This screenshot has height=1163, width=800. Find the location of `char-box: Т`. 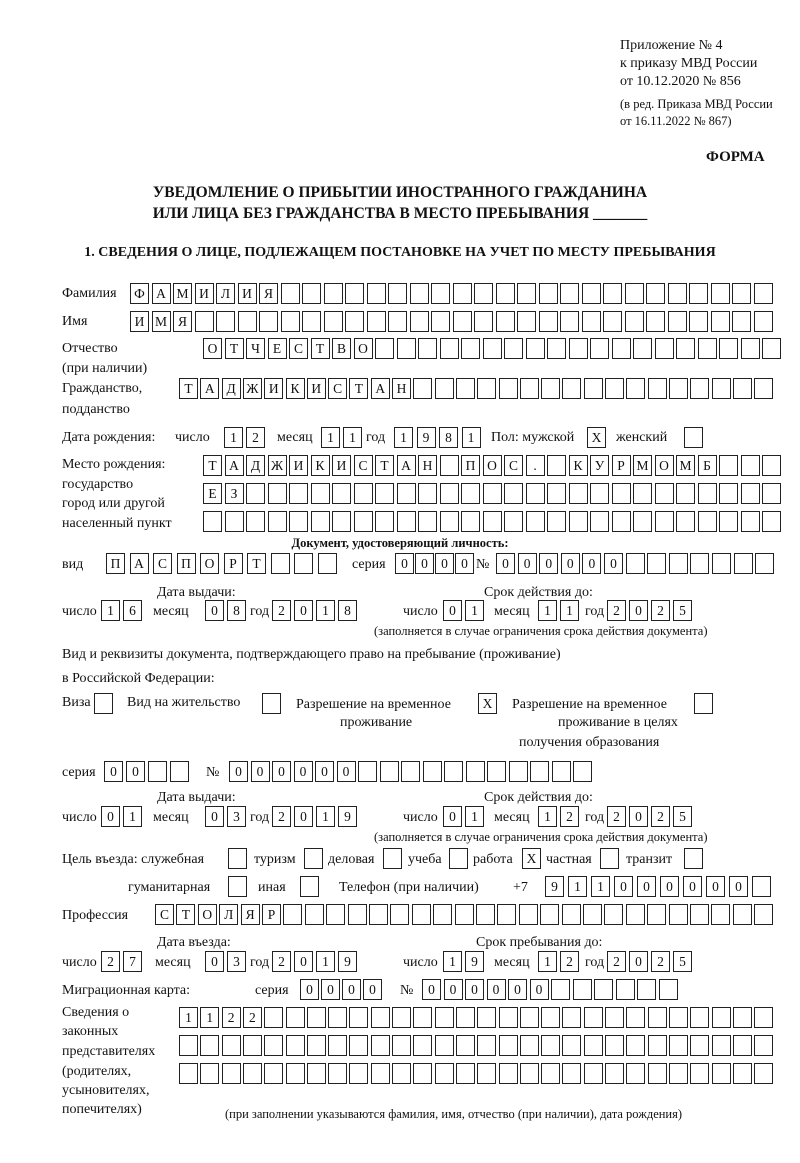

char-box: Т is located at coordinates (234, 348).